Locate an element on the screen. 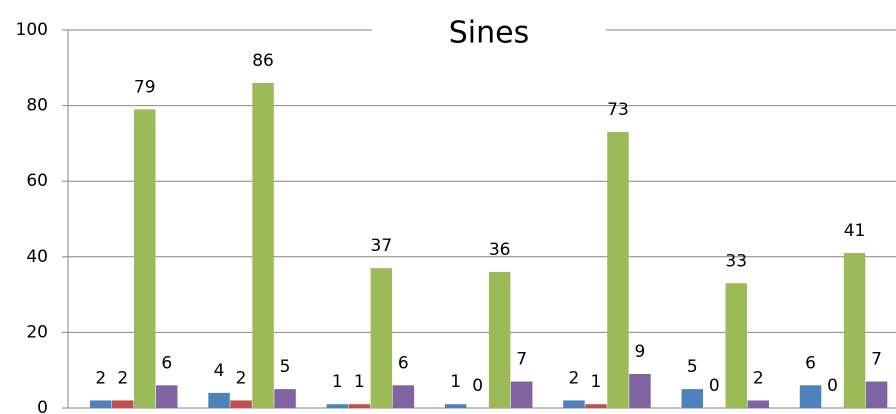  data-label: 86 is located at coordinates (263, 61).